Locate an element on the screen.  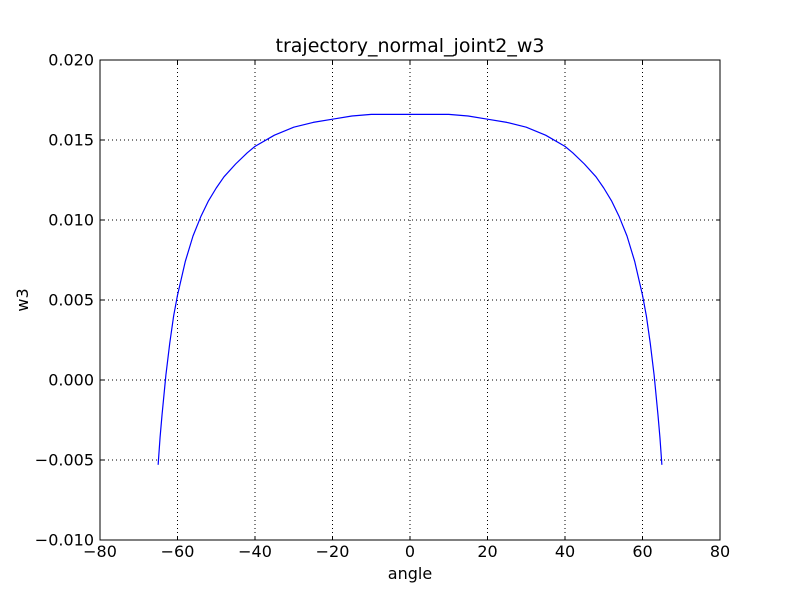
x-tick-label: −80 is located at coordinates (100, 551).